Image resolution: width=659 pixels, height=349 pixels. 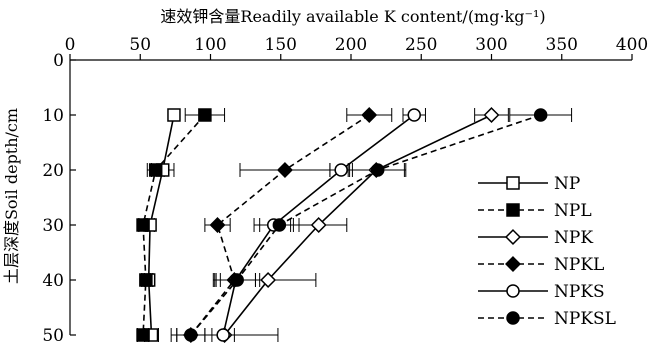 I want to click on x-tick-label: 250, so click(x=421, y=45).